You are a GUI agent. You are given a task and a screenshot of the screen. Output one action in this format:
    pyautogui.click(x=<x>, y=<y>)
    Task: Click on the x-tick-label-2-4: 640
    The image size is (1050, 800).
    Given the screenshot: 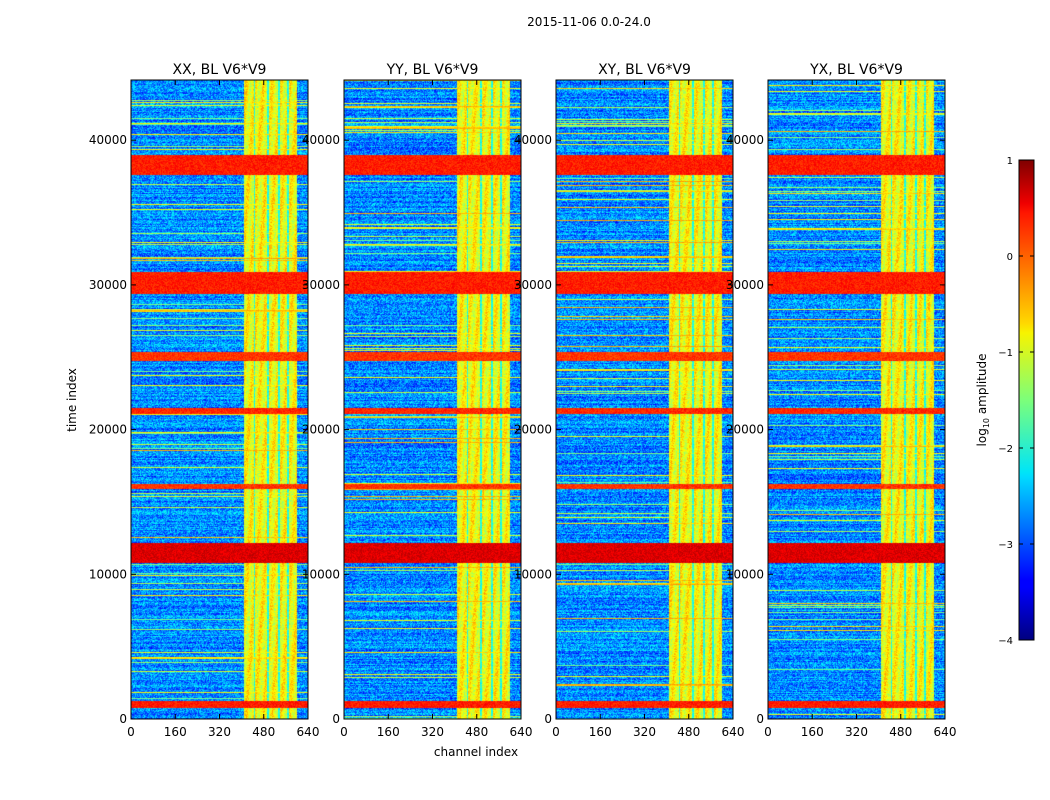 What is the action you would take?
    pyautogui.click(x=521, y=732)
    